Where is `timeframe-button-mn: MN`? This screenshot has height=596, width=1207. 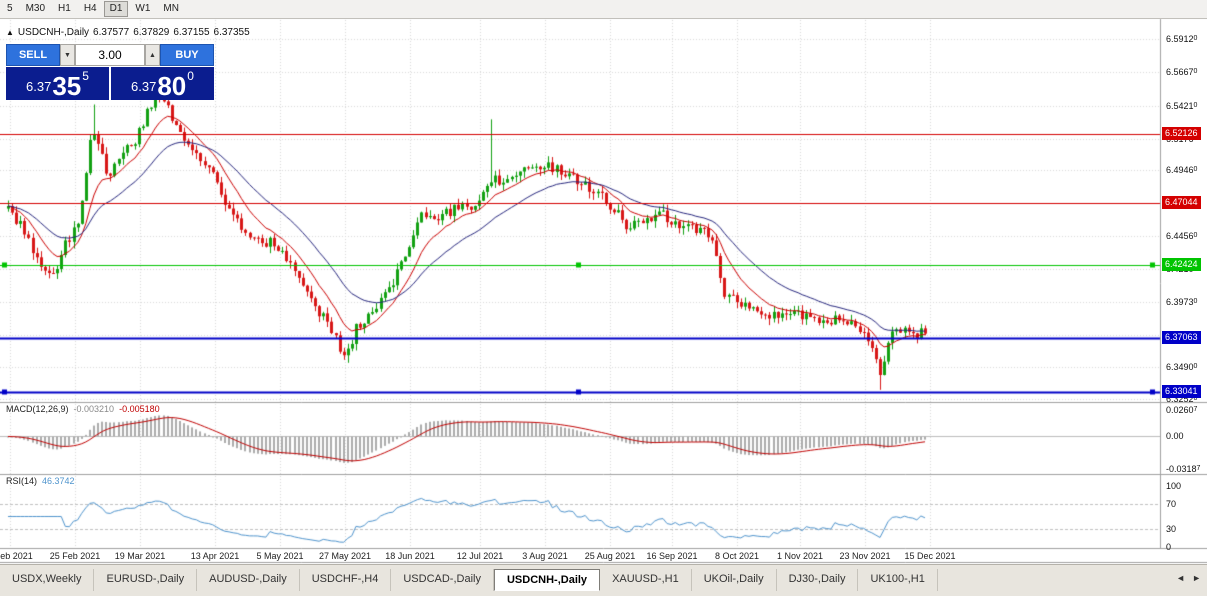
timeframe-button-mn: MN is located at coordinates (171, 8).